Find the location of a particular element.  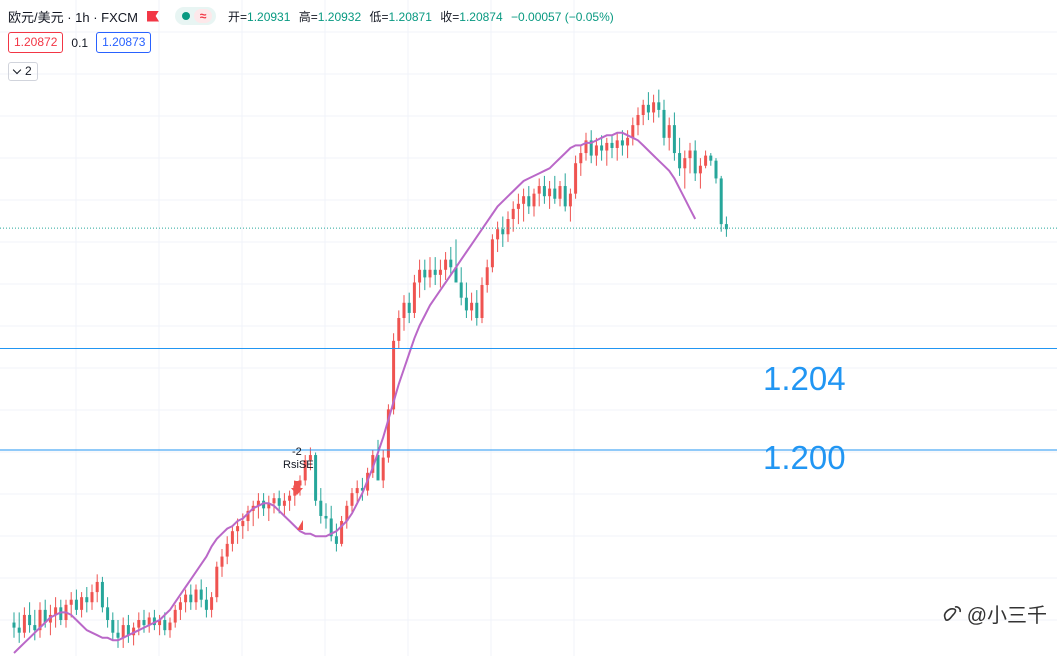

buy-button: 1.20873 is located at coordinates (124, 42).